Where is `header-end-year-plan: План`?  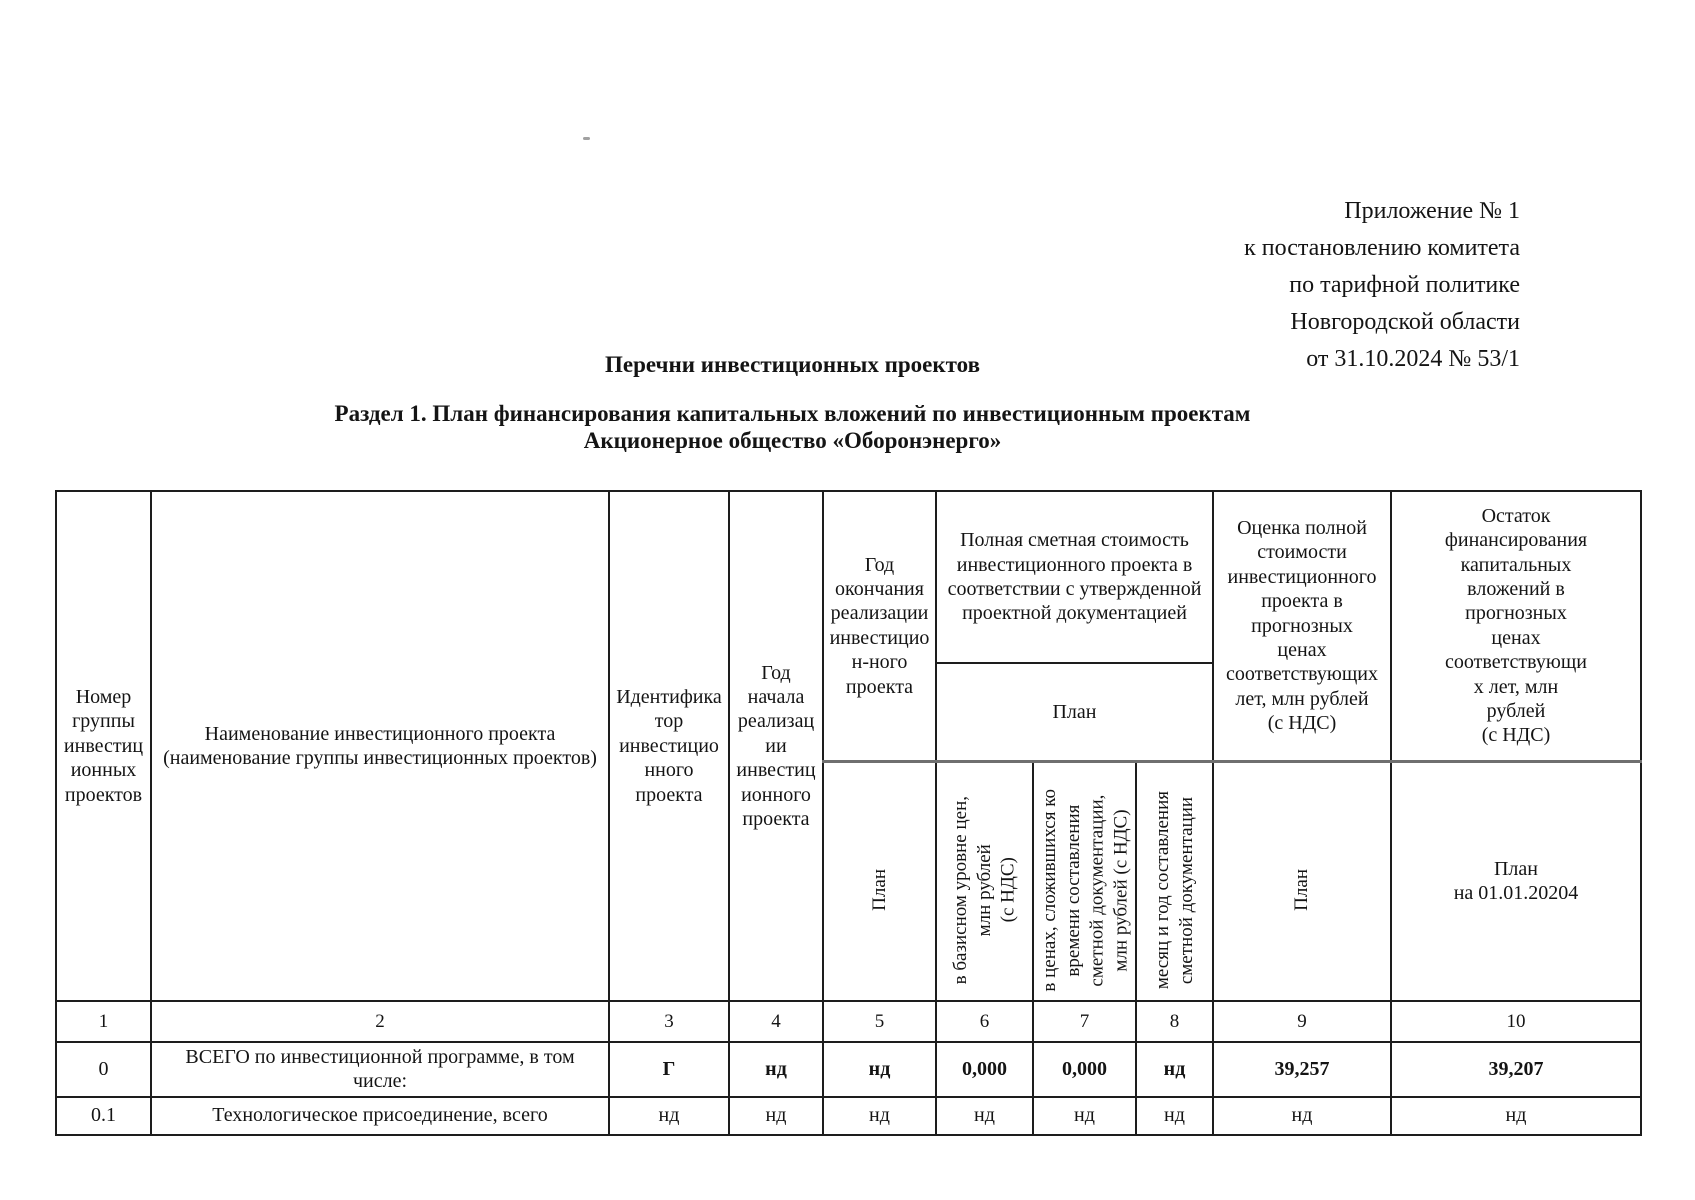
header-end-year-plan: План is located at coordinates (879, 880).